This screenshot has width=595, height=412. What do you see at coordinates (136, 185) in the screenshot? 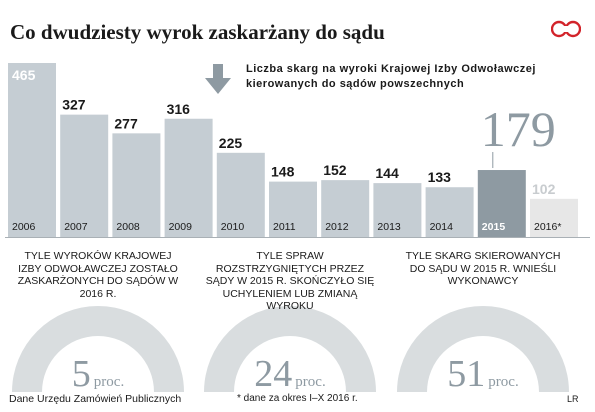
I see `bar-2008` at bounding box center [136, 185].